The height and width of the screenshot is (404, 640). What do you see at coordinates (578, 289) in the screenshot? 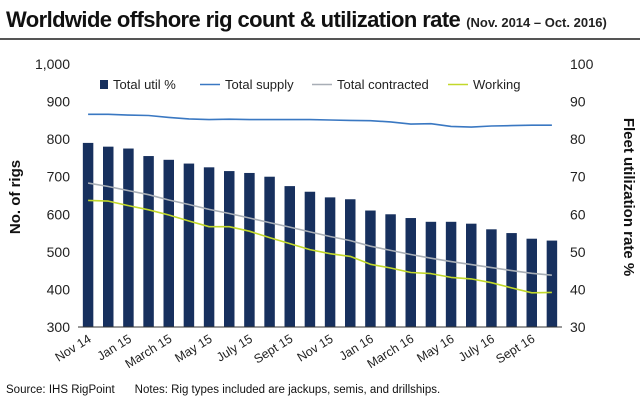
I see `y-tick-label-right: 40` at bounding box center [578, 289].